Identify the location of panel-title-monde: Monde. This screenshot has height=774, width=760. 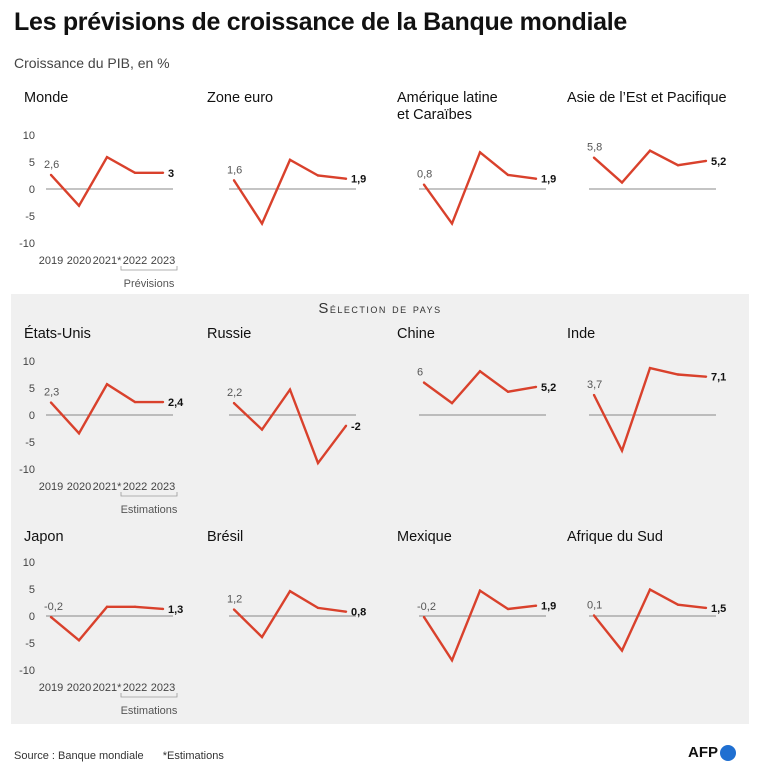
(46, 98).